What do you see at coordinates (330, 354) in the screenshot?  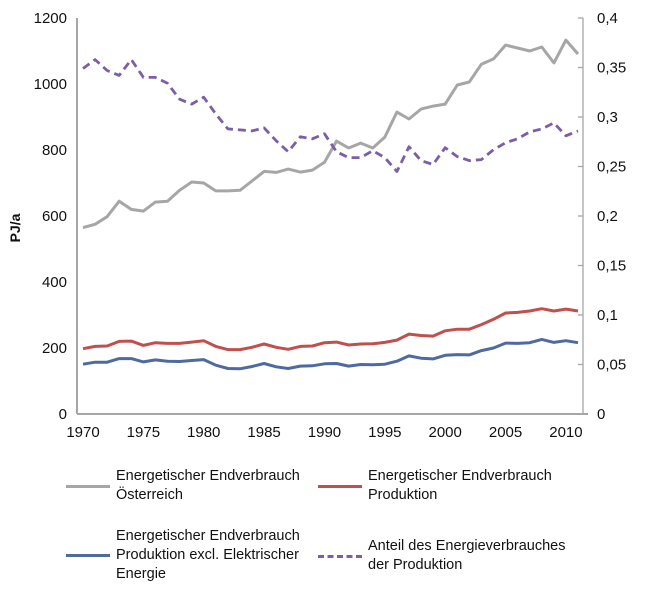 I see `series-line-produktion-excl-elektrisch` at bounding box center [330, 354].